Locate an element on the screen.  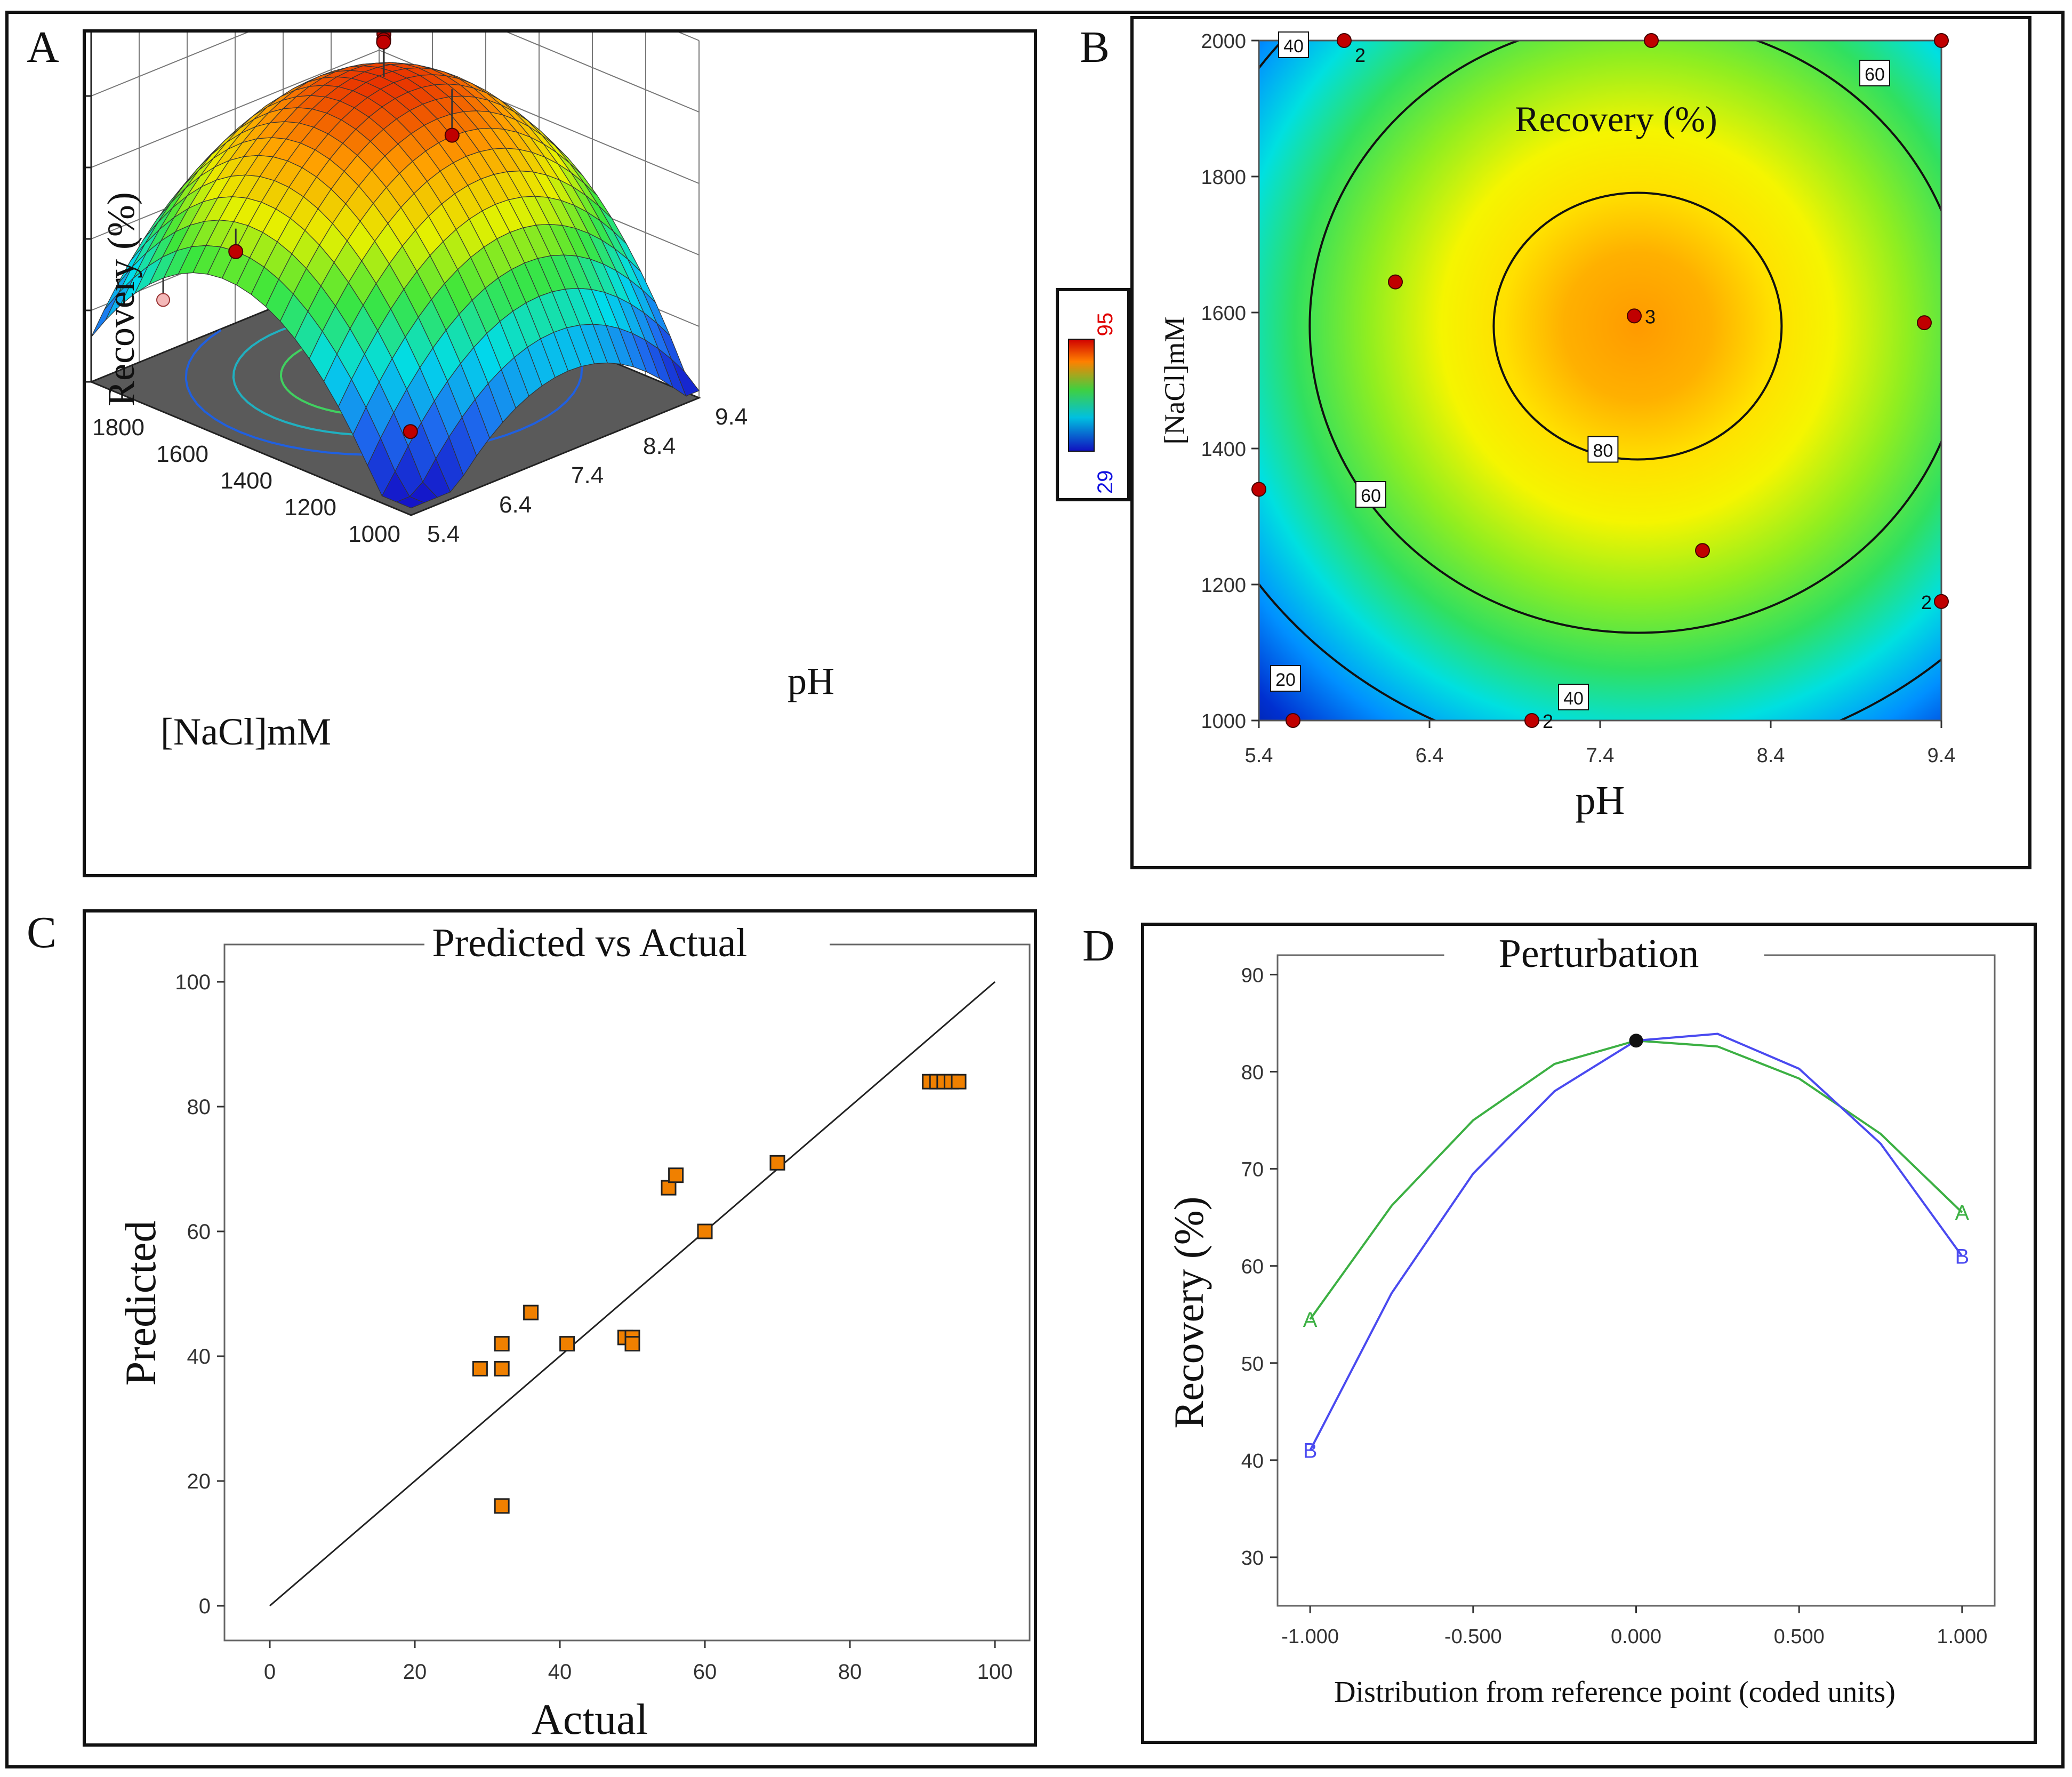
series-label-end-A: A is located at coordinates (1962, 1214).